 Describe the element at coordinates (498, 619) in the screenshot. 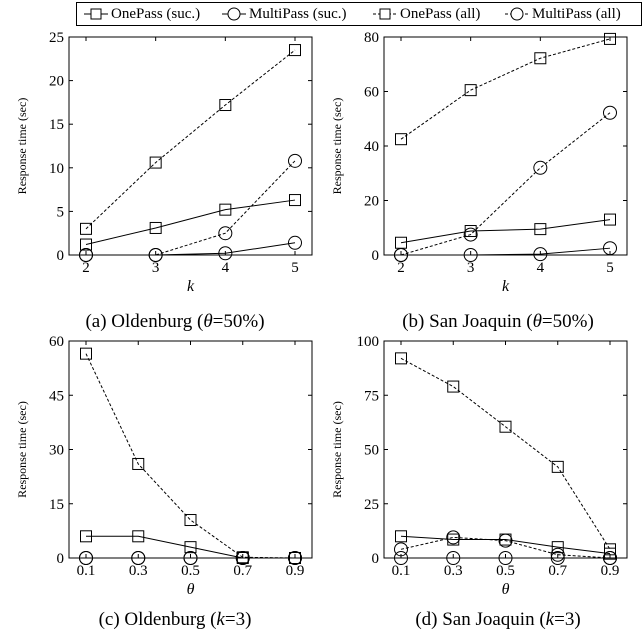

I see `caption-d: (d) San Joaquin (k=3)` at that location.